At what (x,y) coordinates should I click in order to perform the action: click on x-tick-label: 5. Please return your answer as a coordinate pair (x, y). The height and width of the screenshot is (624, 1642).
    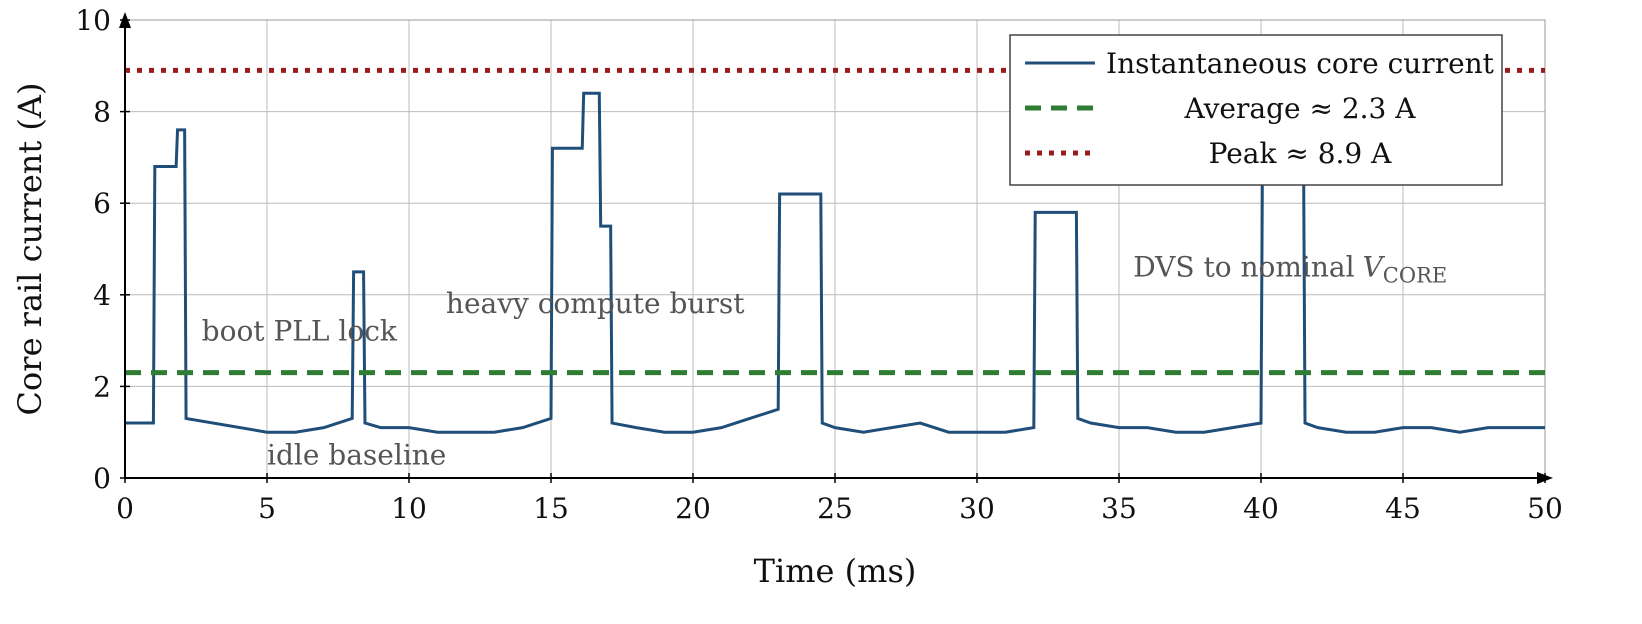
    Looking at the image, I should click on (267, 508).